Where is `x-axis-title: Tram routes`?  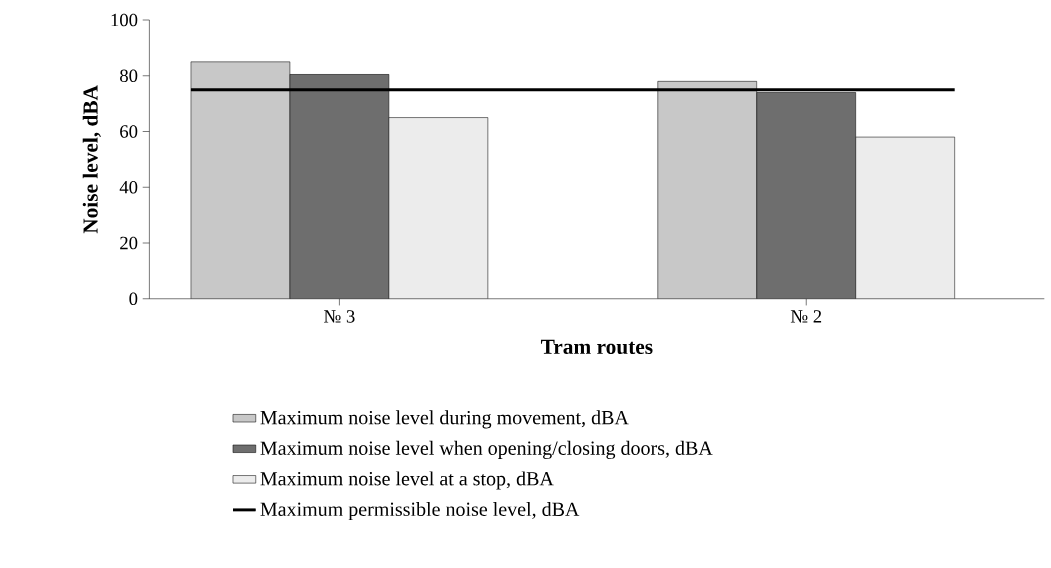
x-axis-title: Tram routes is located at coordinates (596, 346).